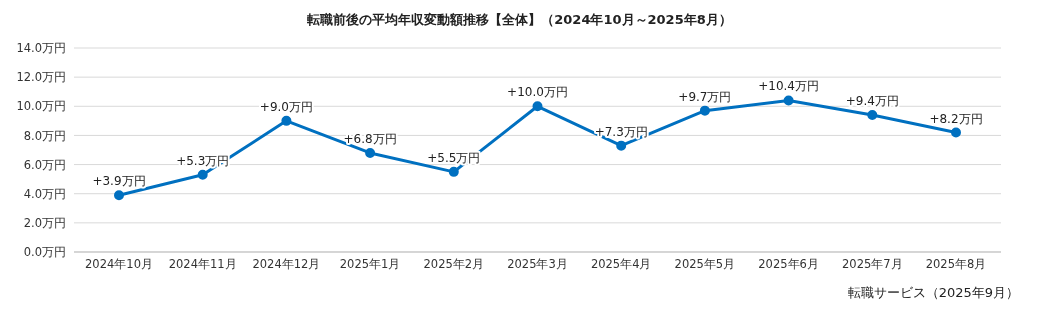 The height and width of the screenshot is (323, 1039). What do you see at coordinates (202, 264) in the screenshot?
I see `x-tick-label: 2024年11月` at bounding box center [202, 264].